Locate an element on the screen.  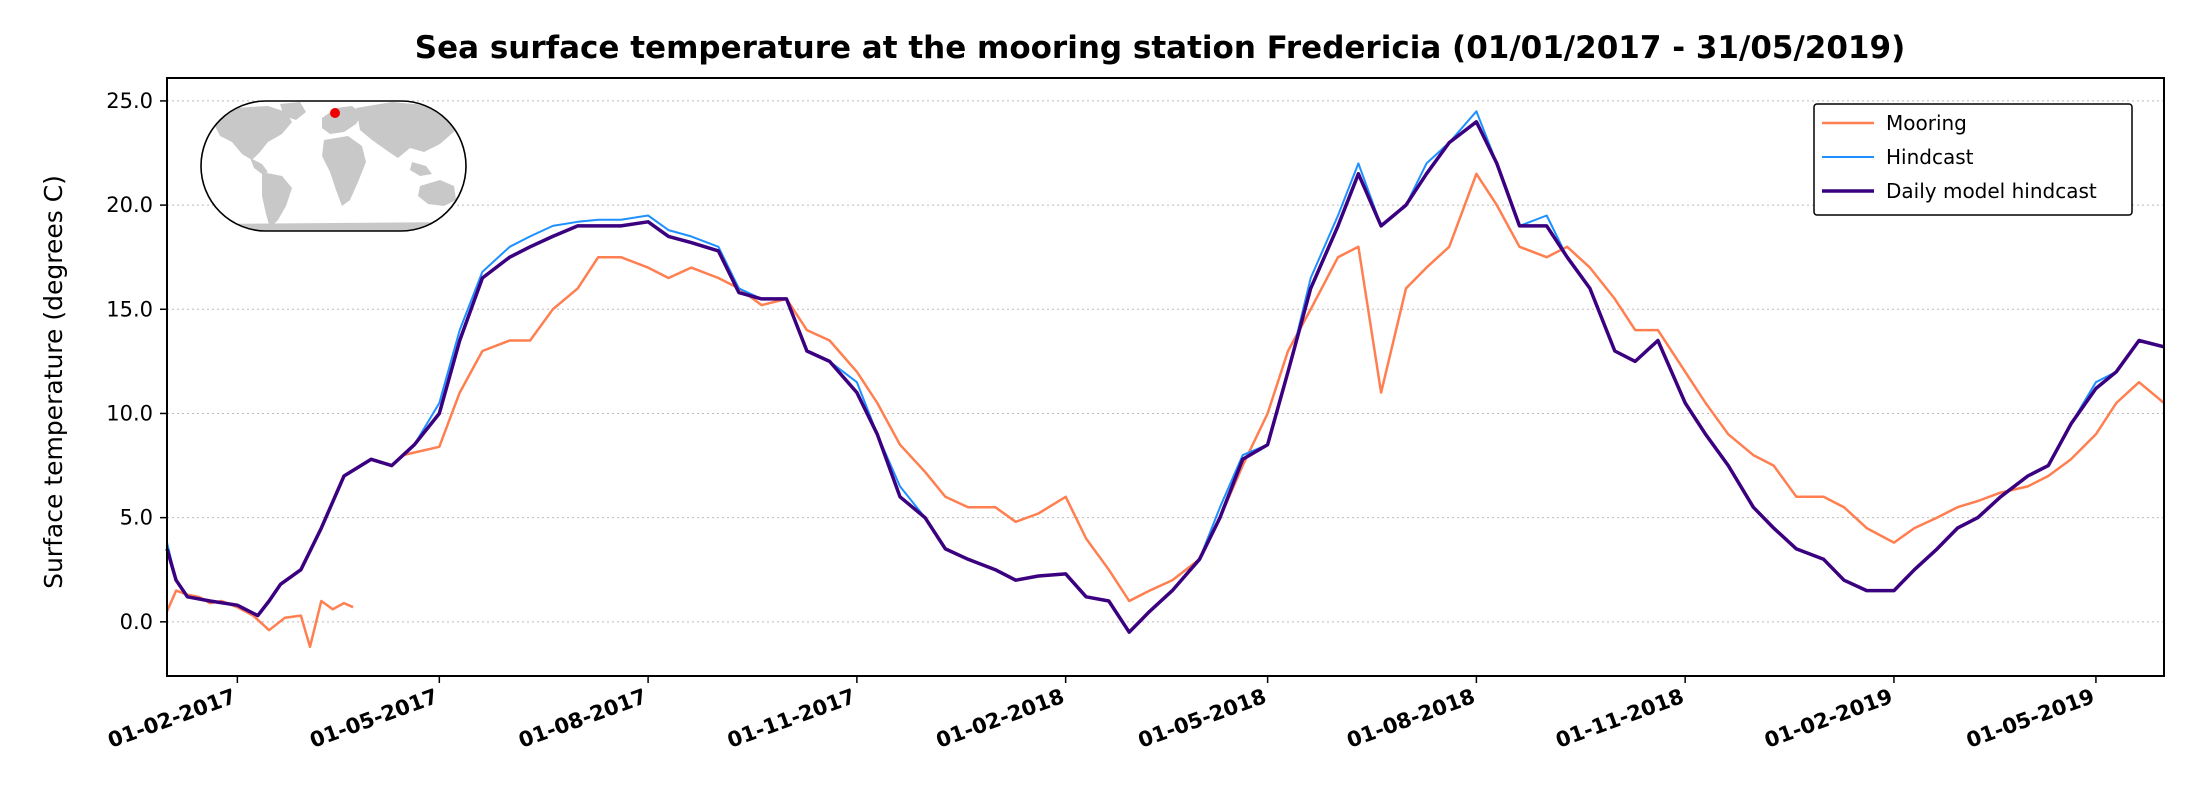
x-tick-label: 01-08-2017 is located at coordinates (582, 718).